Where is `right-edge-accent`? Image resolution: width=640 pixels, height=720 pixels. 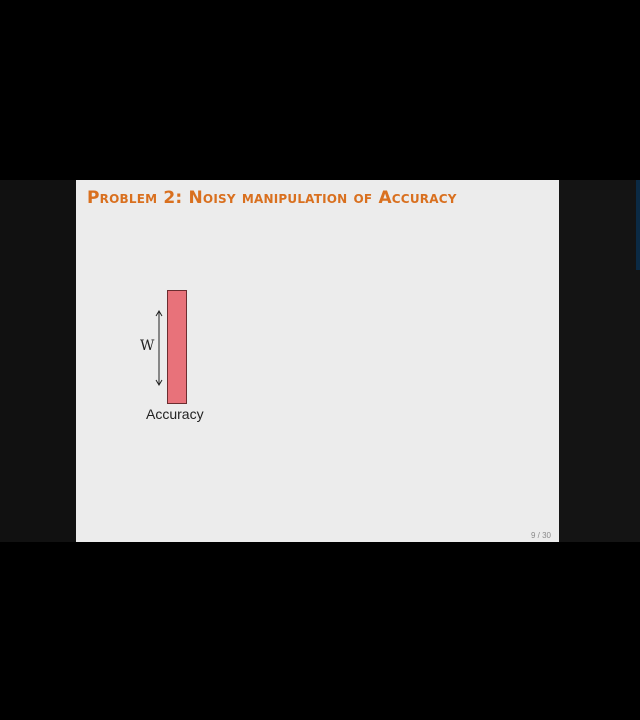
right-edge-accent is located at coordinates (638, 225).